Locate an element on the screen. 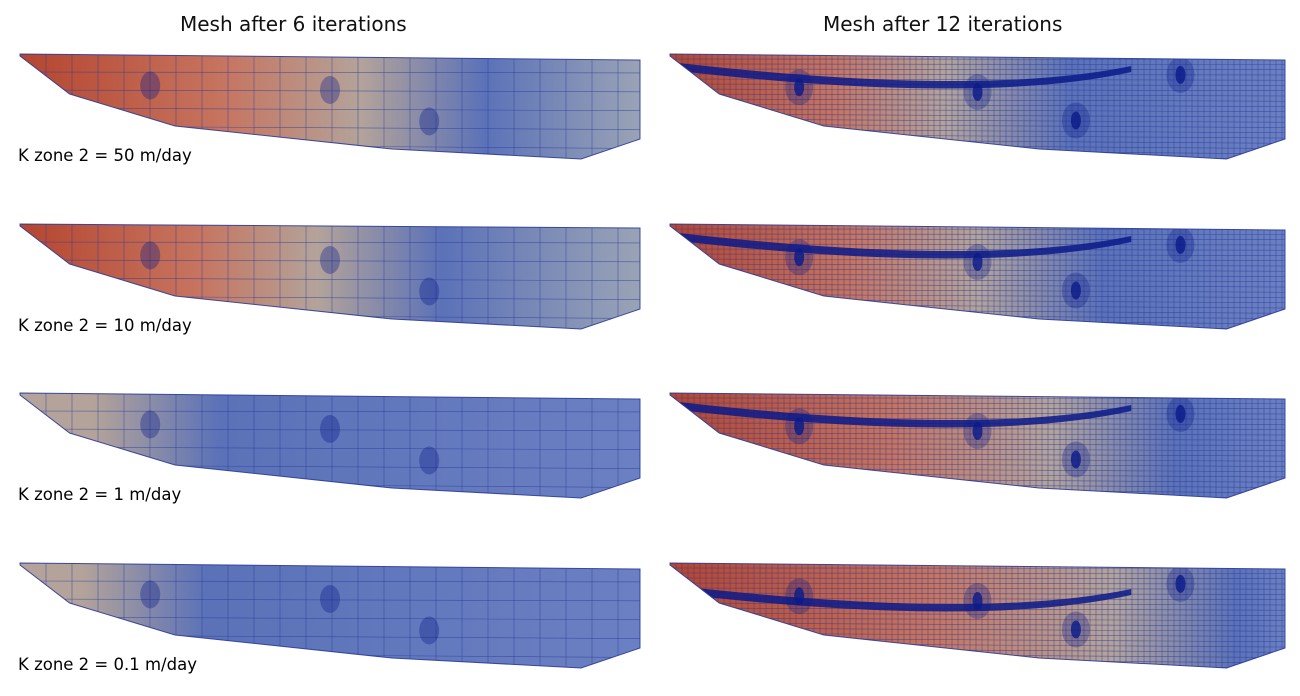 The image size is (1300, 696). column-title-6-iterations: Mesh after 6 iterations is located at coordinates (293, 24).